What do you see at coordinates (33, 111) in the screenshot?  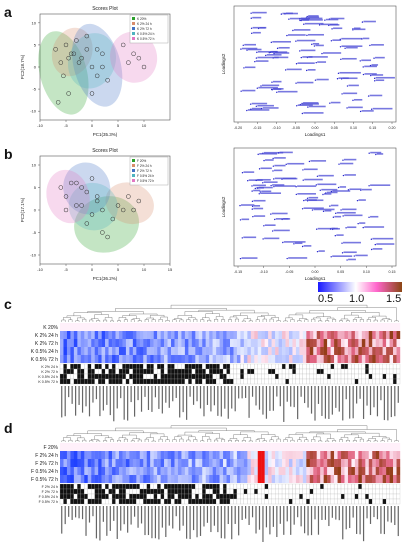 I see `y-tick-label: -10` at bounding box center [33, 111].